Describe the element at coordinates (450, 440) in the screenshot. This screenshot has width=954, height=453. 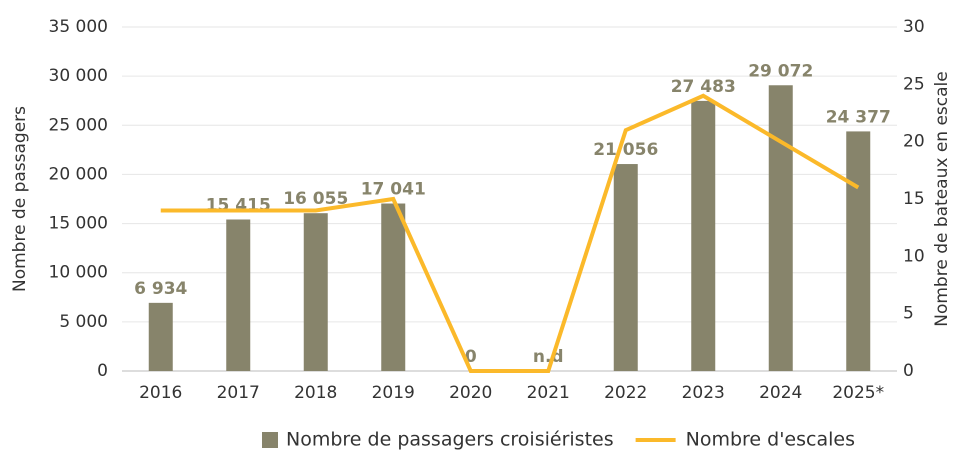
I see `legend-label: Nombre de passagers croisiéristes` at that location.